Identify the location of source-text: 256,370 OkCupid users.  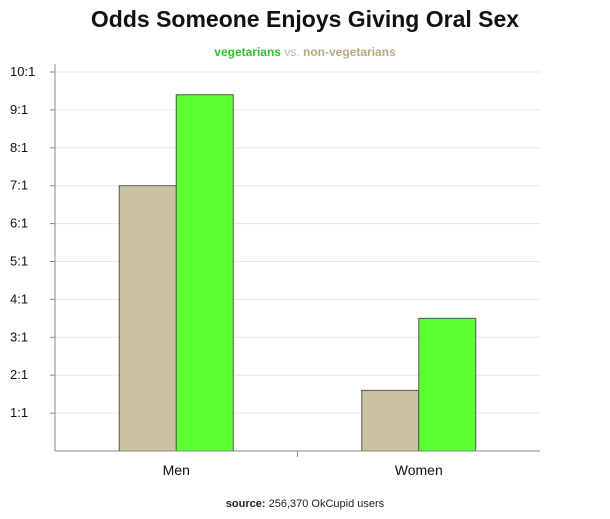
(326, 504).